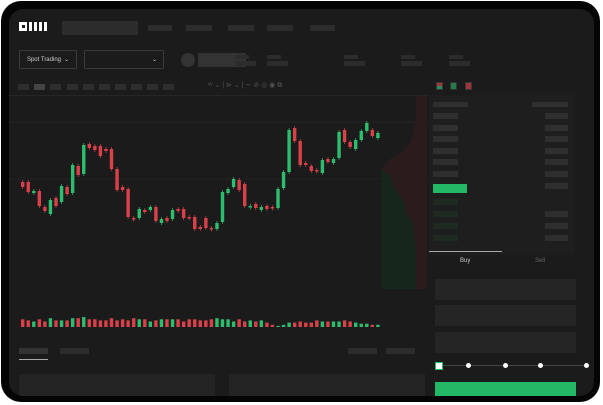 Image resolution: width=603 pixels, height=405 pixels. Describe the element at coordinates (505, 389) in the screenshot. I see `buy-button` at that location.